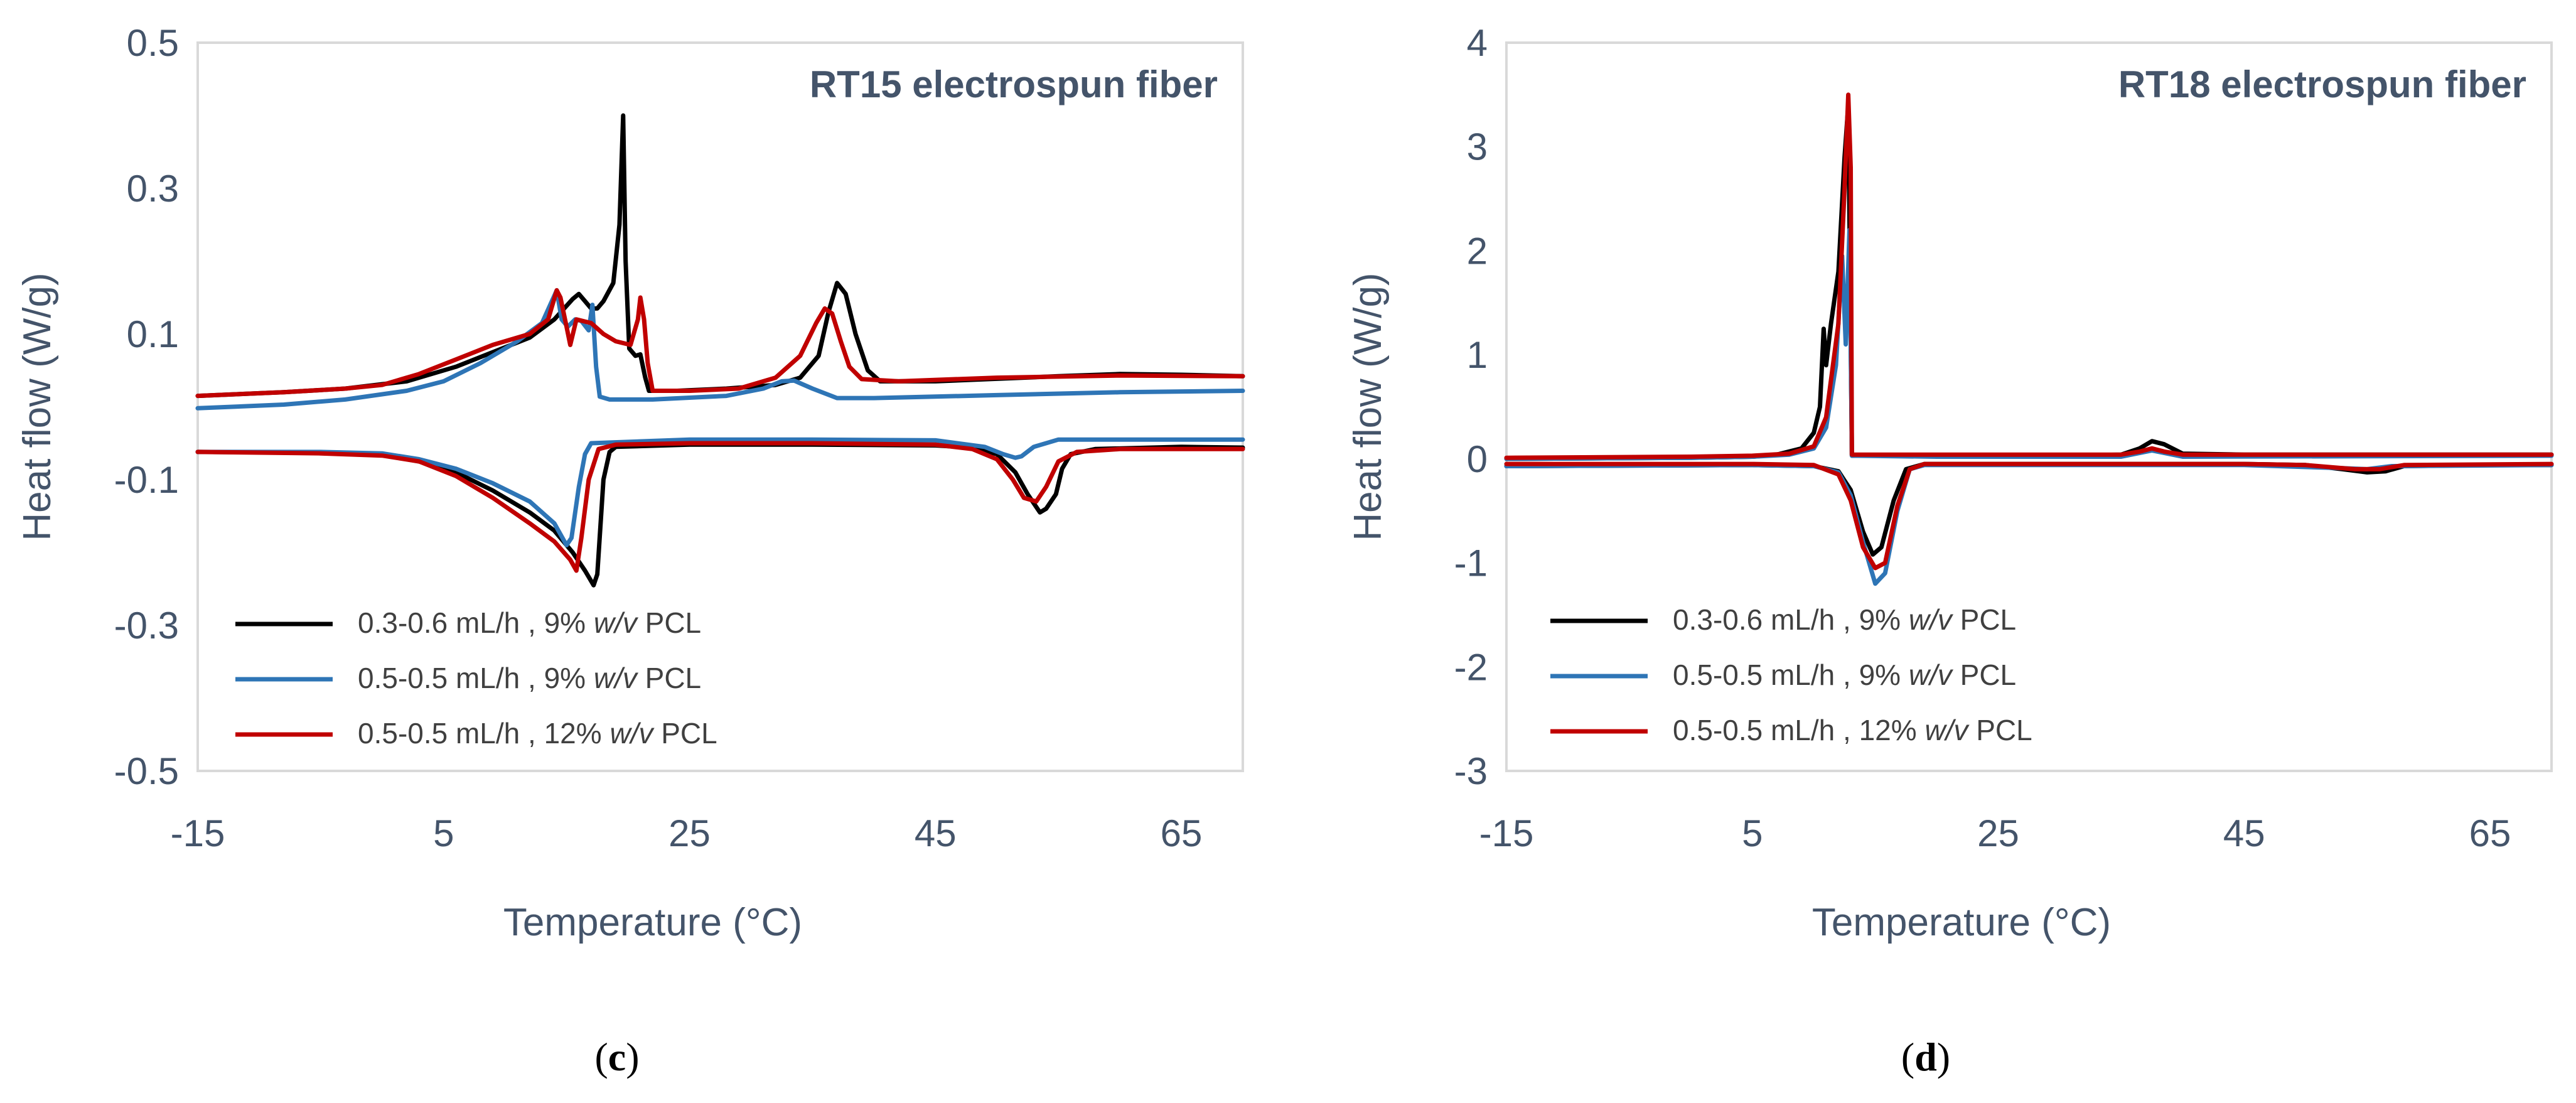 The image size is (2576, 1103). Describe the element at coordinates (2322, 84) in the screenshot. I see `chart-title: RT18 electrospun fiber` at that location.